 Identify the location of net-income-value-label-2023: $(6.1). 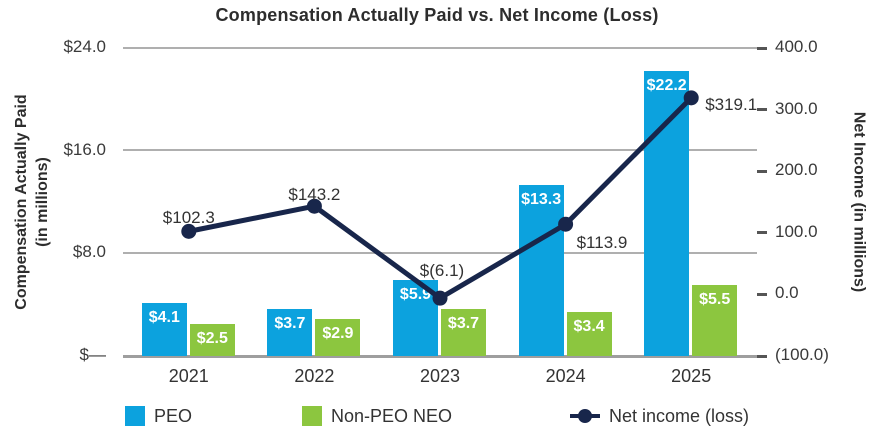
(442, 271).